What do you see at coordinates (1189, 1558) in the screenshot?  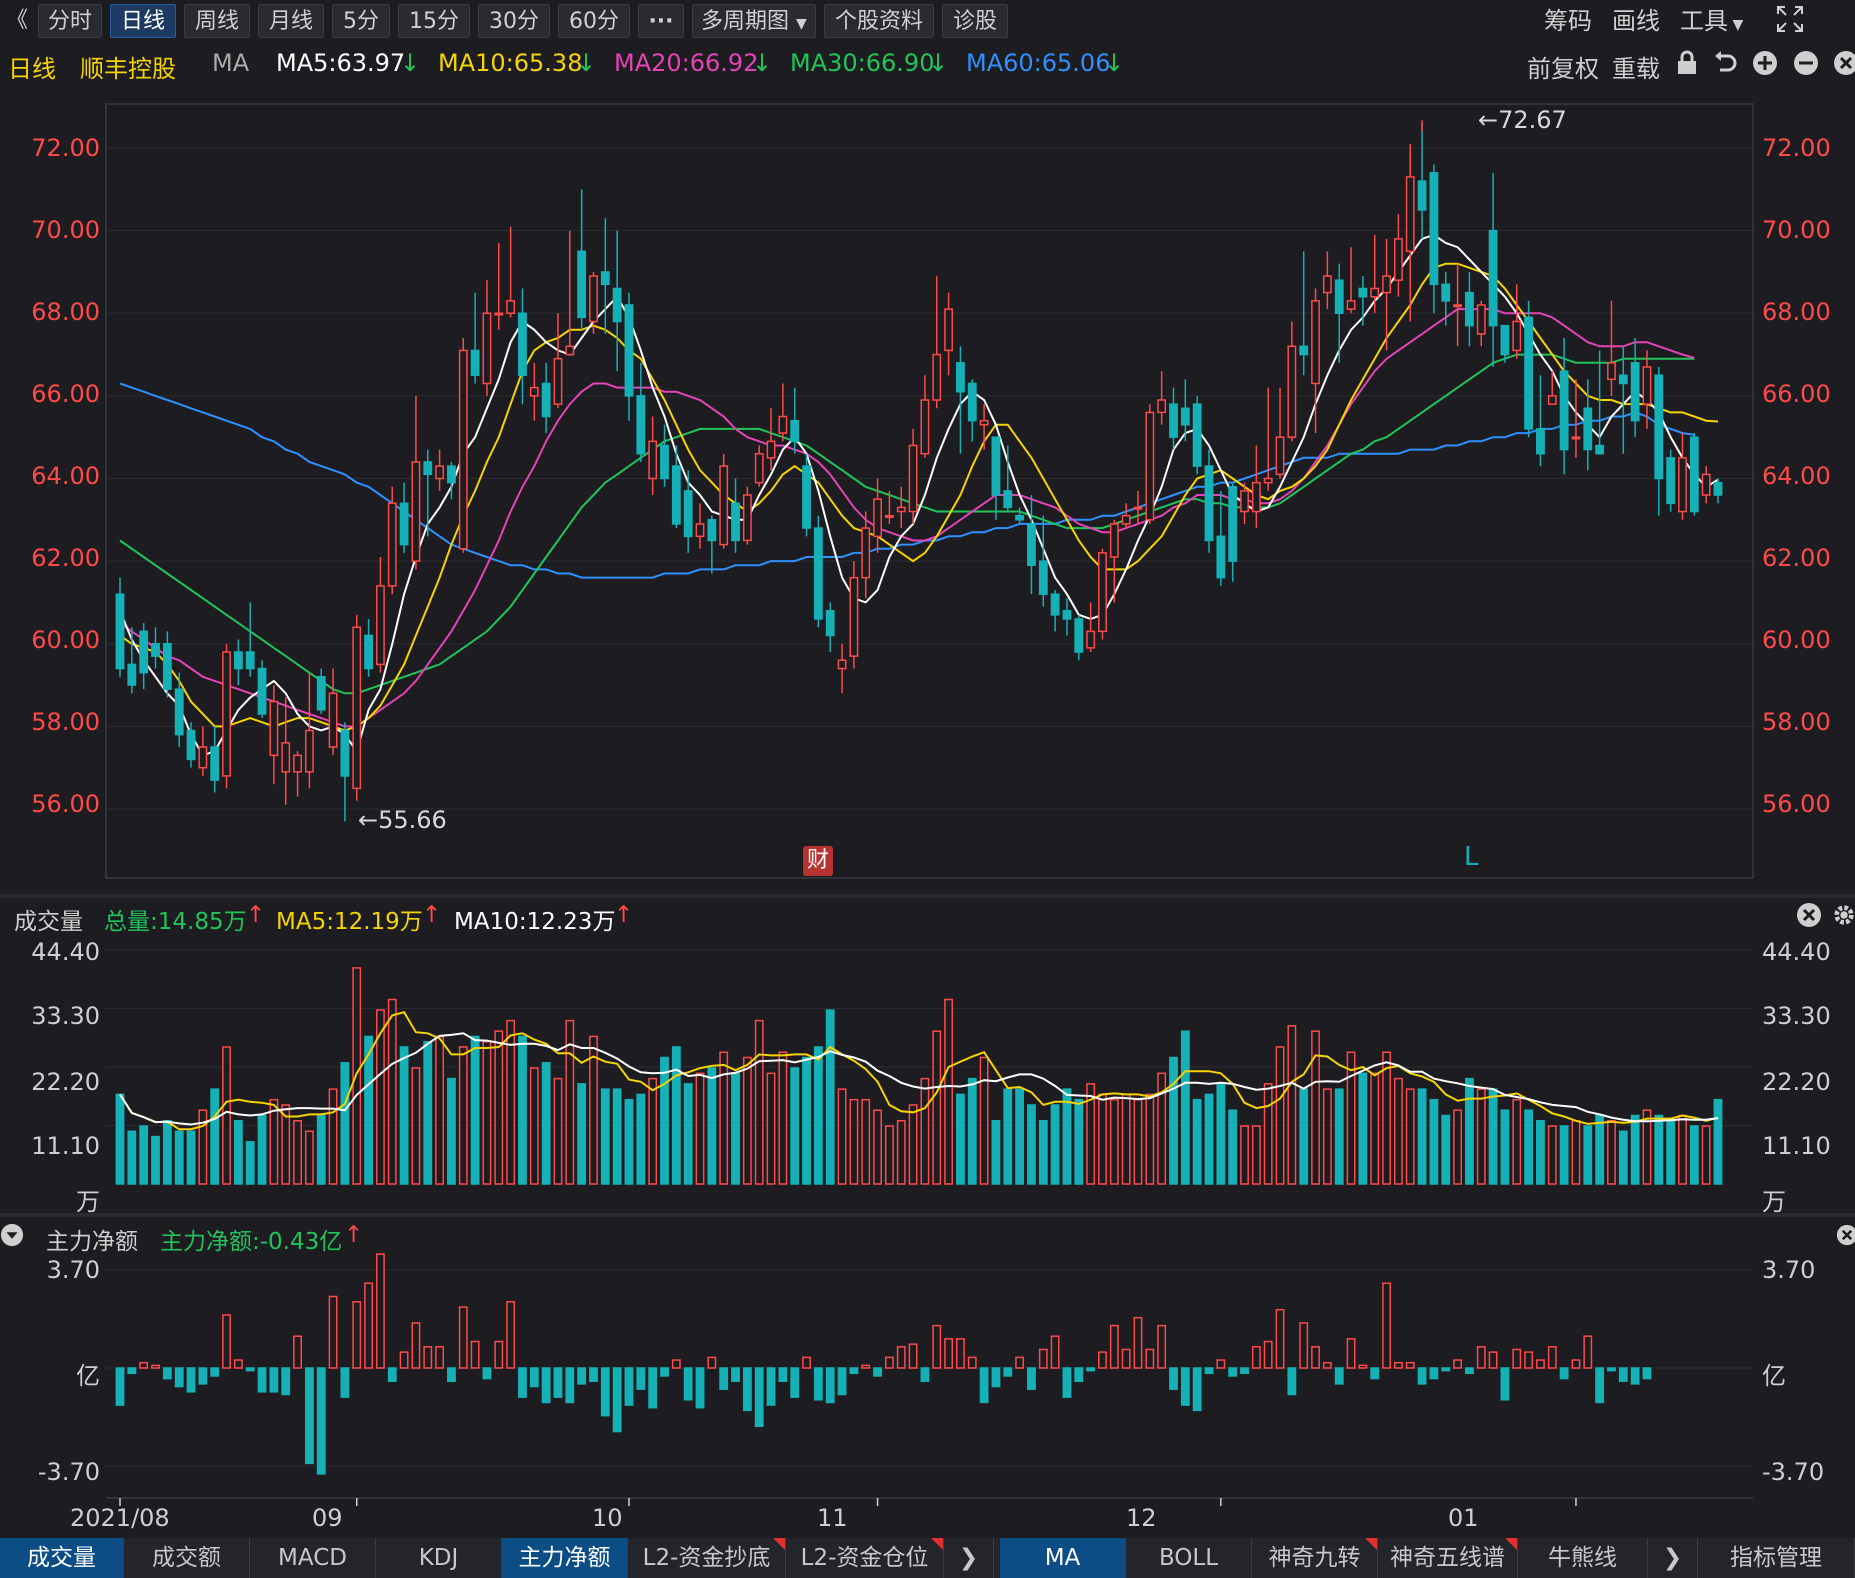 I see `tab-boll: BOLL` at bounding box center [1189, 1558].